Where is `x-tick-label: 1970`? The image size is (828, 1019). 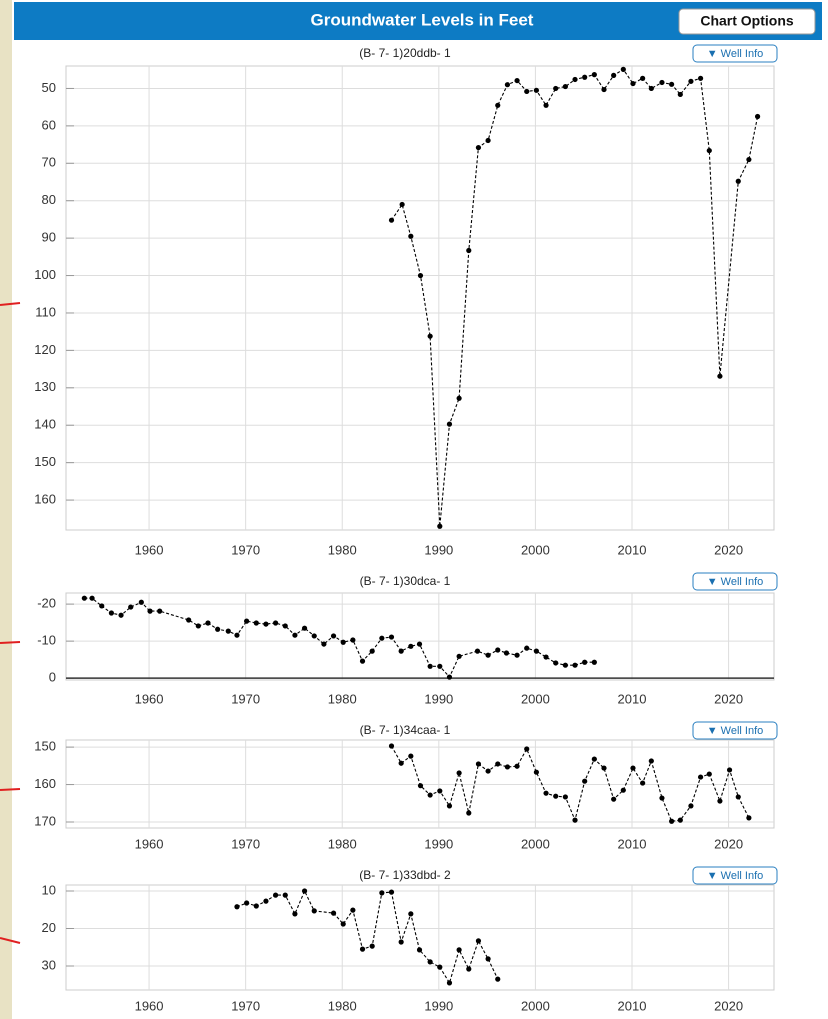
x-tick-label: 1970 is located at coordinates (245, 1005).